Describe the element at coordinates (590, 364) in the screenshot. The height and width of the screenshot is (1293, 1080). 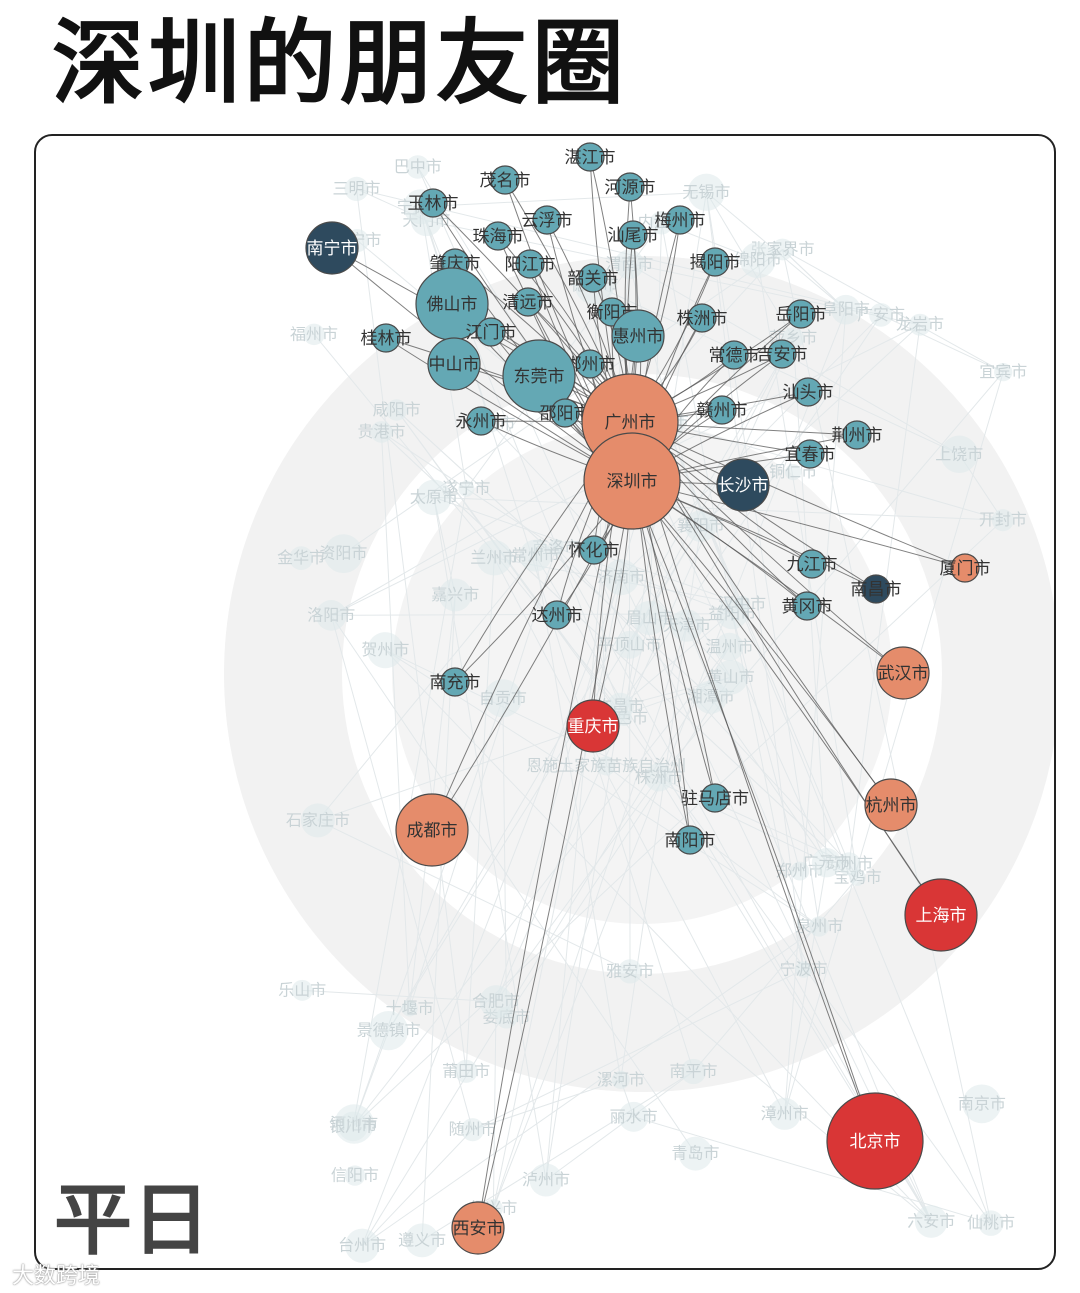
I see `city-node: 郴州市` at that location.